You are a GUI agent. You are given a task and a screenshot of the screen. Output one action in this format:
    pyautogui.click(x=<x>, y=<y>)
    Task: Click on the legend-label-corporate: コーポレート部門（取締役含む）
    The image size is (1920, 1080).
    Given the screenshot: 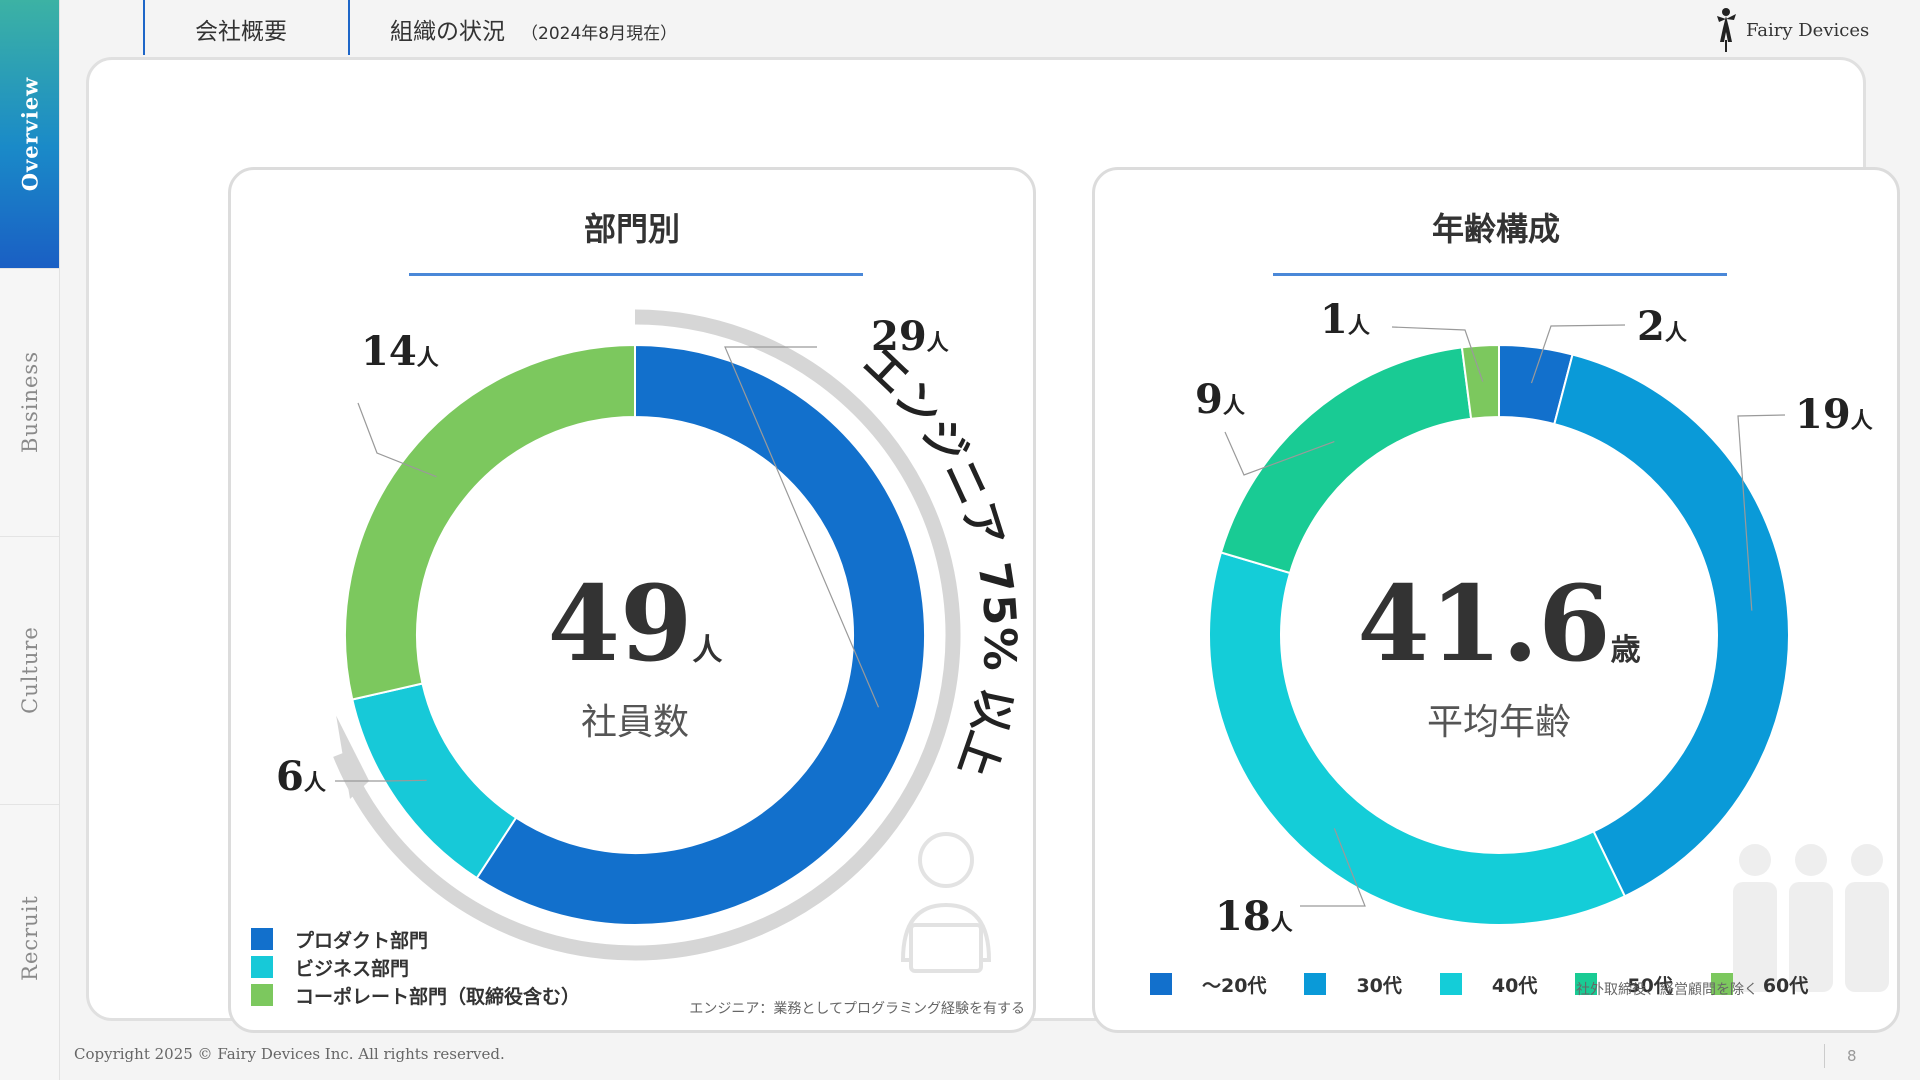 What is the action you would take?
    pyautogui.click(x=438, y=996)
    